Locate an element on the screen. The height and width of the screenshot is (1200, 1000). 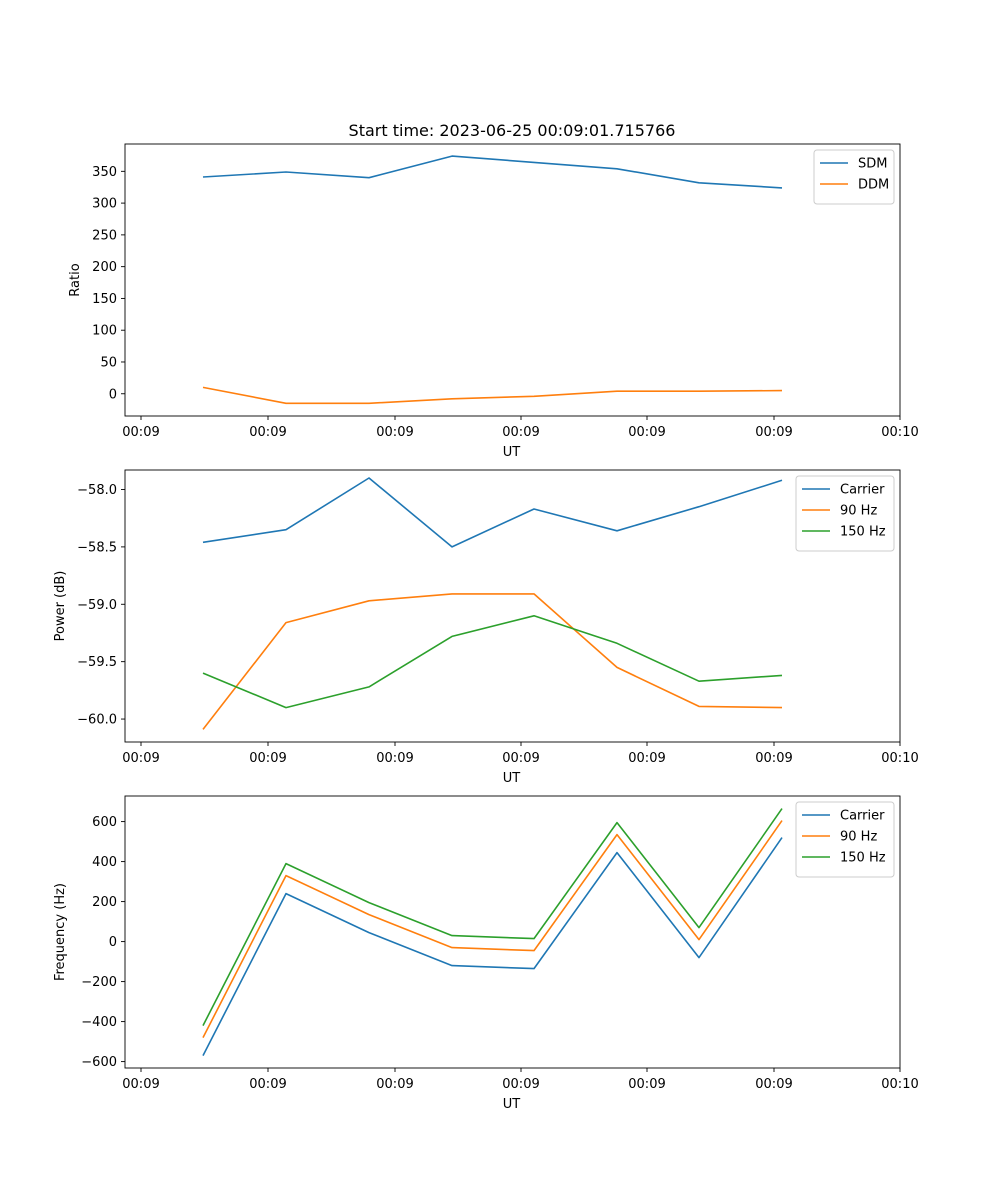
y-tick-label: 100 is located at coordinates (104, 331).